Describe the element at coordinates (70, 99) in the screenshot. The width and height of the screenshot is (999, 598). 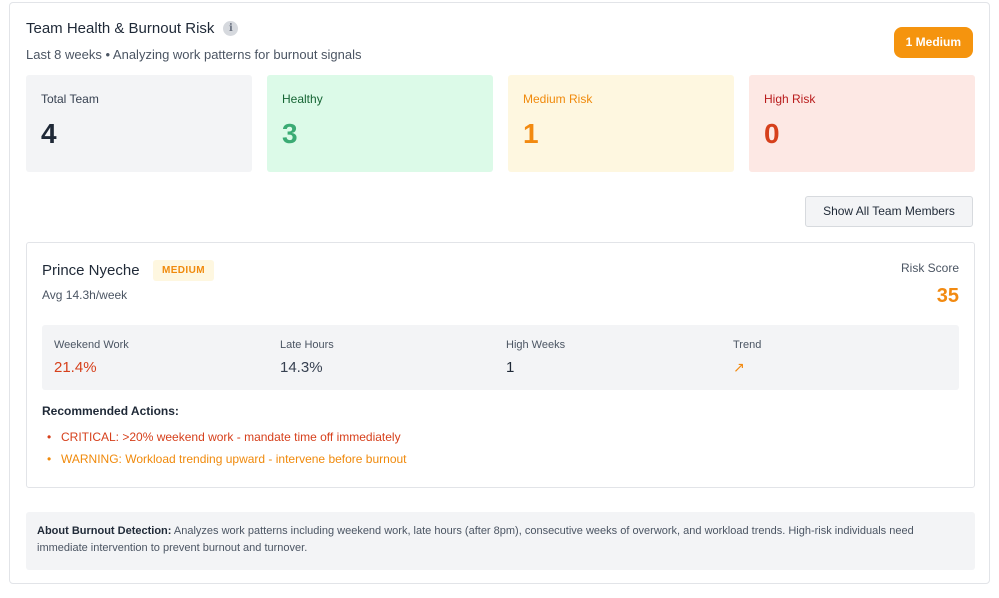
I see `stat-label: Total Team` at that location.